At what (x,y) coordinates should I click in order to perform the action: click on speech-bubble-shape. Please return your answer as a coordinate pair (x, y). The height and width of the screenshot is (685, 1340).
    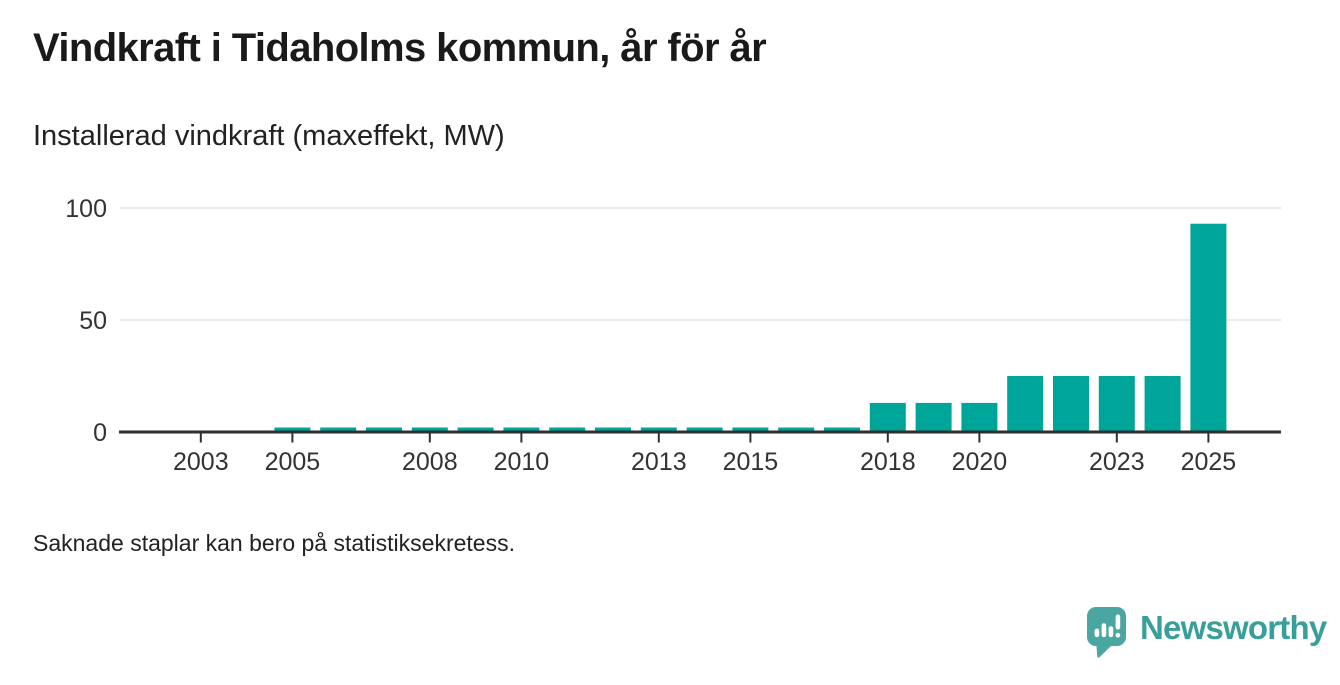
    Looking at the image, I should click on (1106, 632).